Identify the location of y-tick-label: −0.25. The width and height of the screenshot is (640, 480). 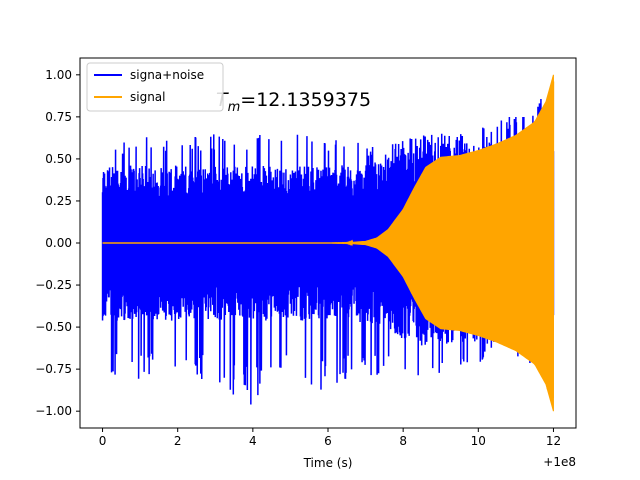
(53, 285).